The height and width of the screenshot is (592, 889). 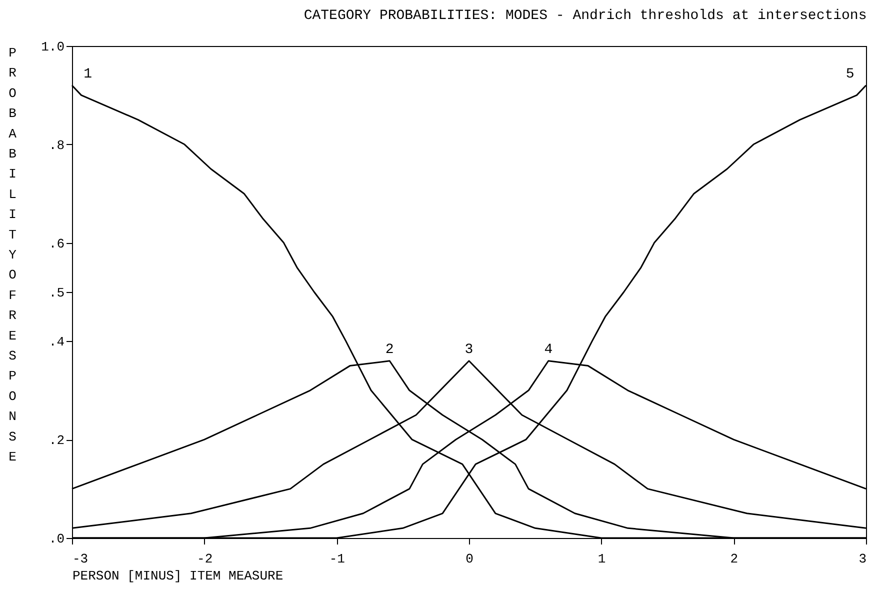 I want to click on series-label: 2, so click(x=389, y=350).